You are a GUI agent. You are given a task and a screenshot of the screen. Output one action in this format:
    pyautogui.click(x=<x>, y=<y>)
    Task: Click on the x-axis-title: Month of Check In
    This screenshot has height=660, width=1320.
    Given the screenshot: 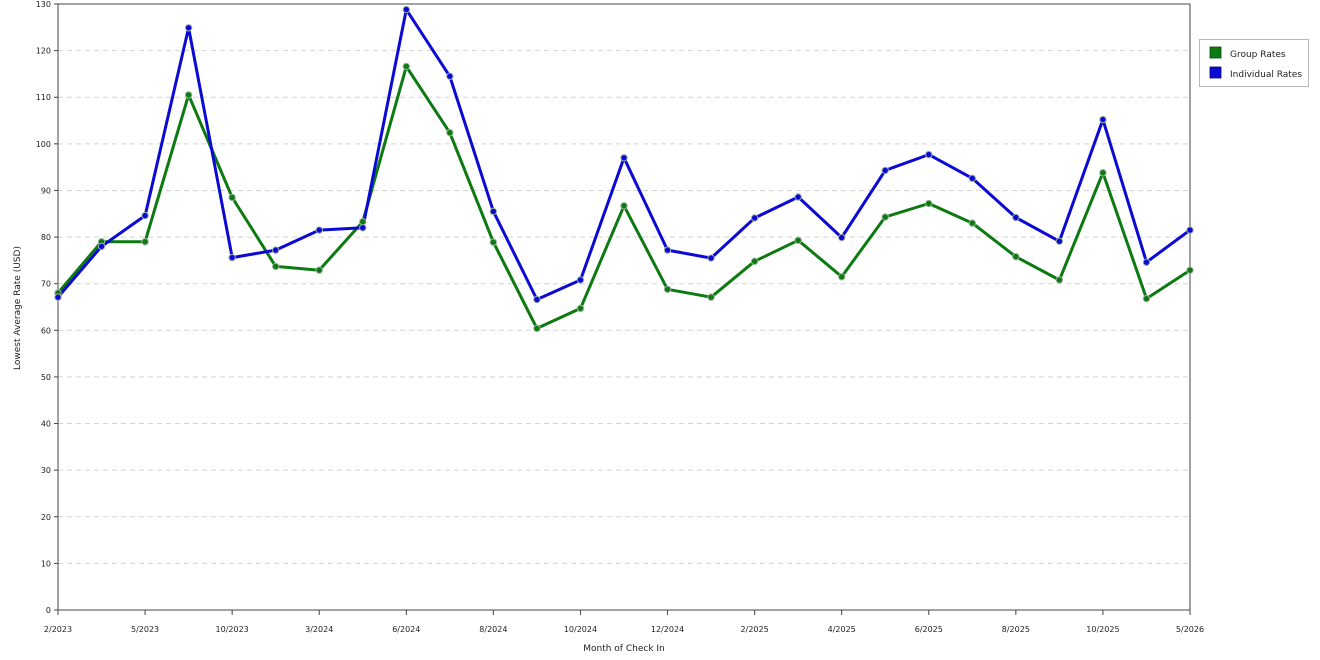 What is the action you would take?
    pyautogui.click(x=624, y=649)
    